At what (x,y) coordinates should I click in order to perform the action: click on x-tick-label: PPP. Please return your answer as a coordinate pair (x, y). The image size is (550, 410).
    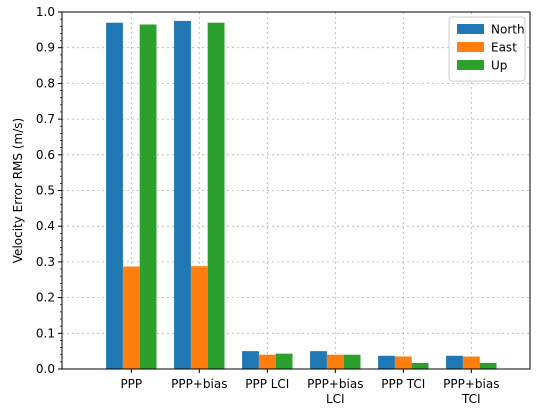
    Looking at the image, I should click on (131, 384).